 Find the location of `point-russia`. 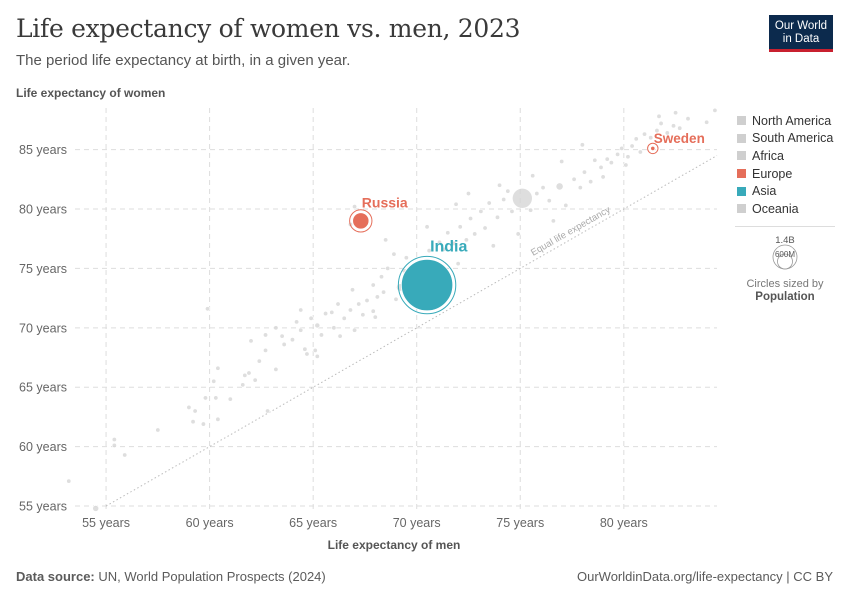

point-russia is located at coordinates (361, 221).